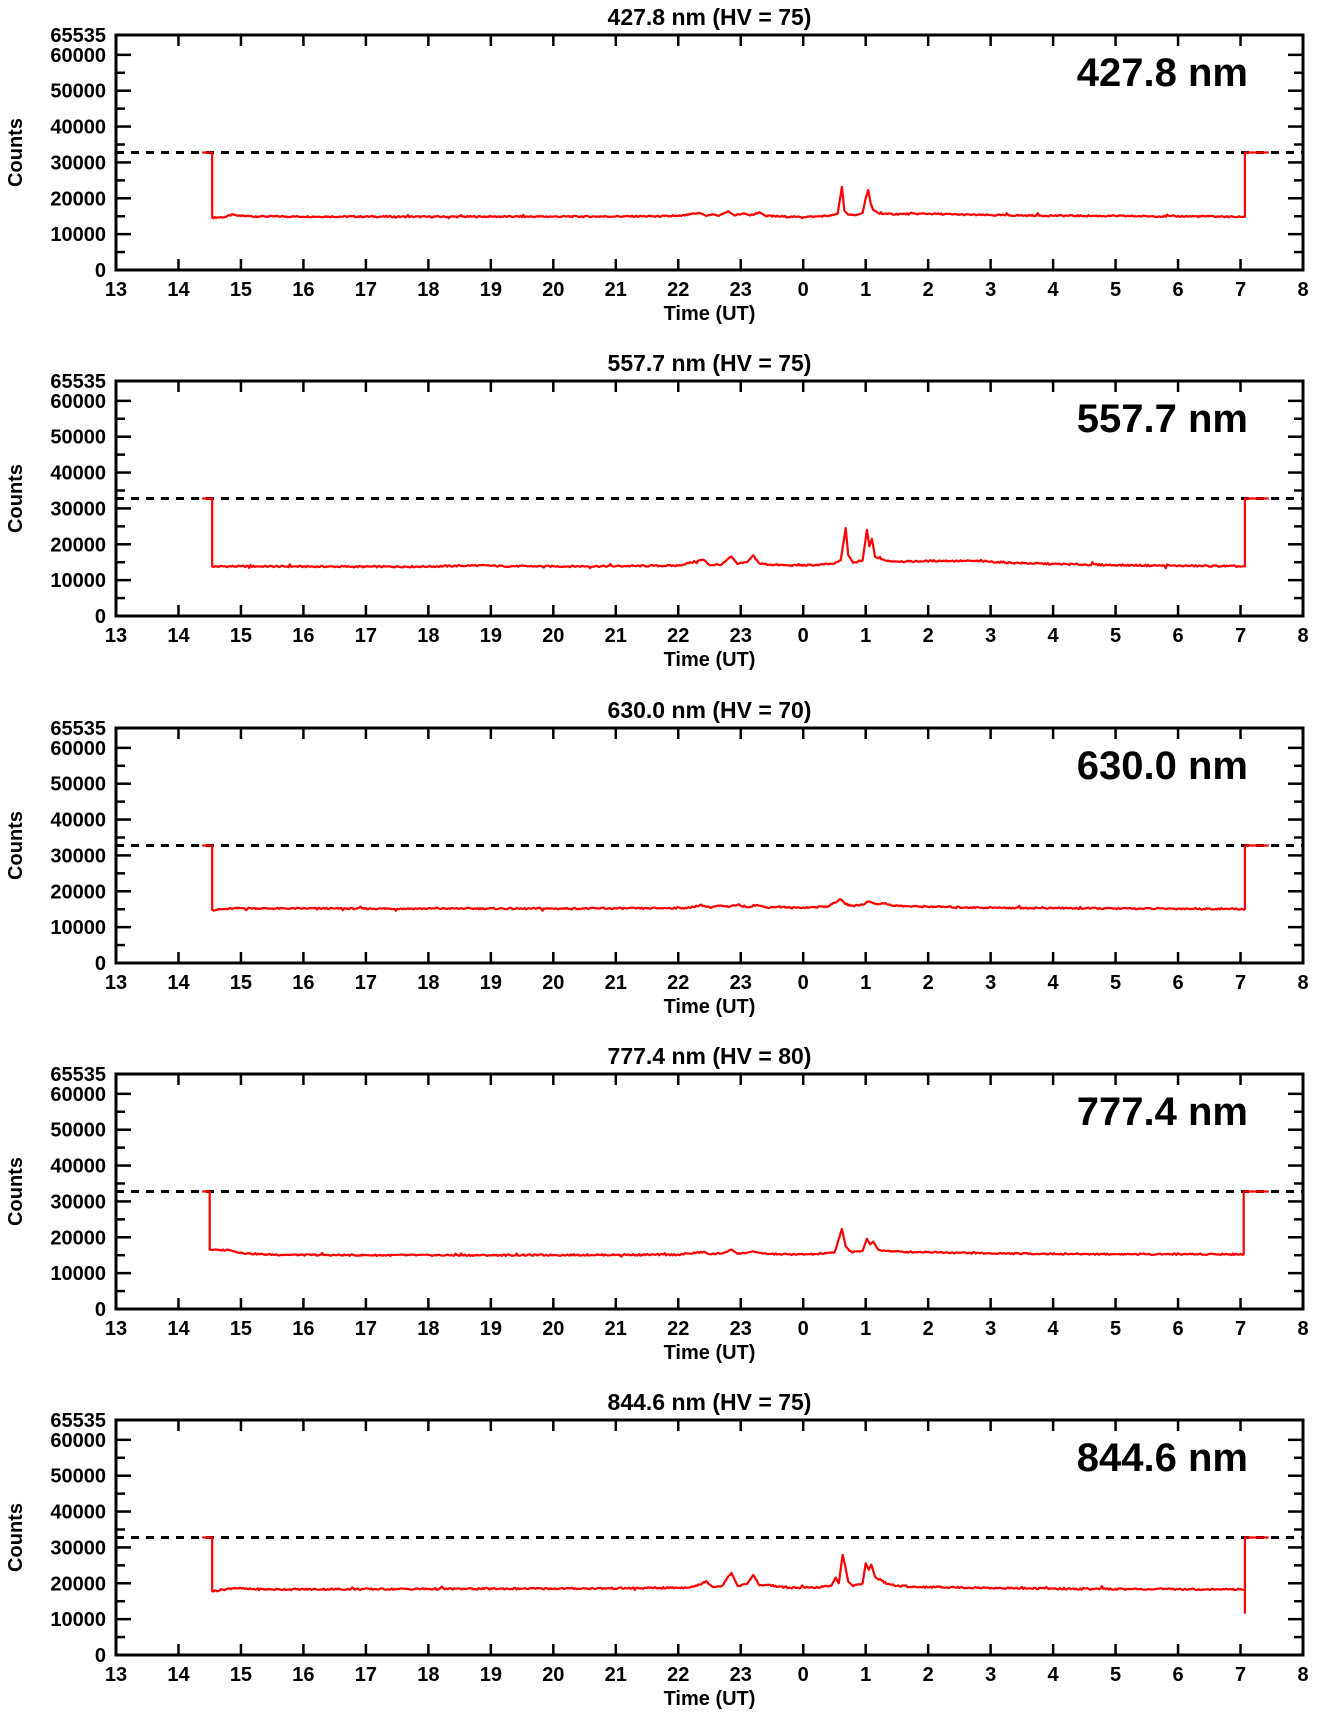 The height and width of the screenshot is (1733, 1336). I want to click on panel-title: 777.4 nm (HV = 80), so click(710, 1056).